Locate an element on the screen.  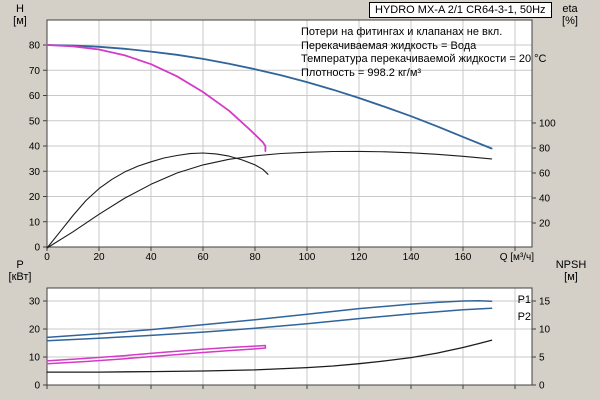
x-axis-tick-label: 100 is located at coordinates (307, 257).